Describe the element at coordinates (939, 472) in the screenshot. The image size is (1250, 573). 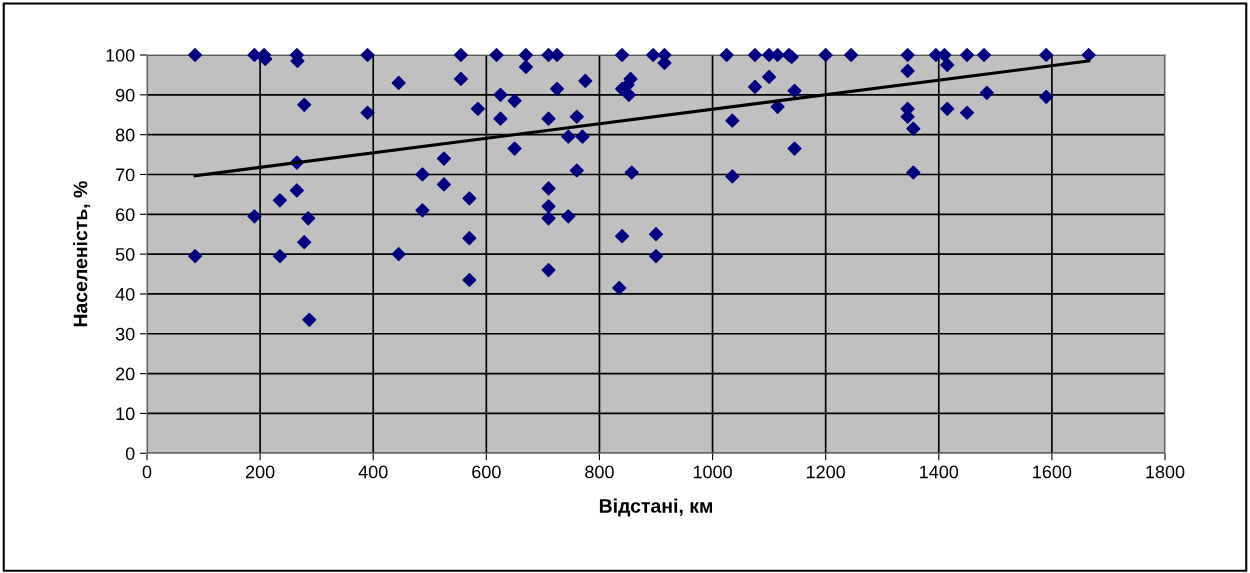
I see `x-tick-label: 1400` at that location.